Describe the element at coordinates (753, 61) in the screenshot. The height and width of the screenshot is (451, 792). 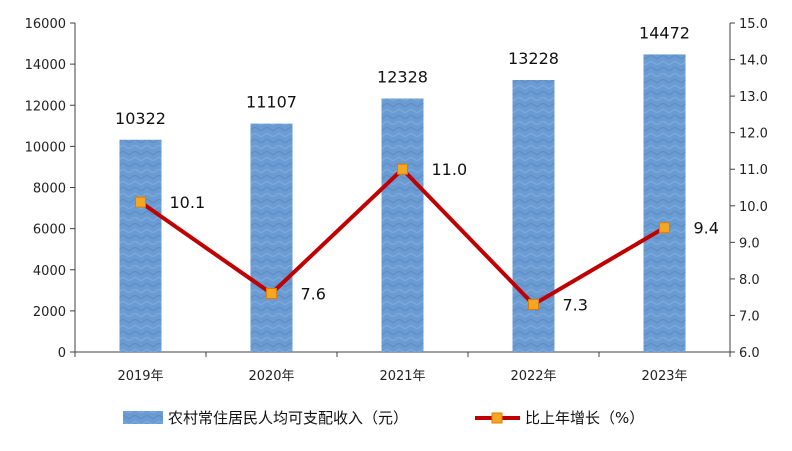
I see `right-tick-label: 14.0` at that location.